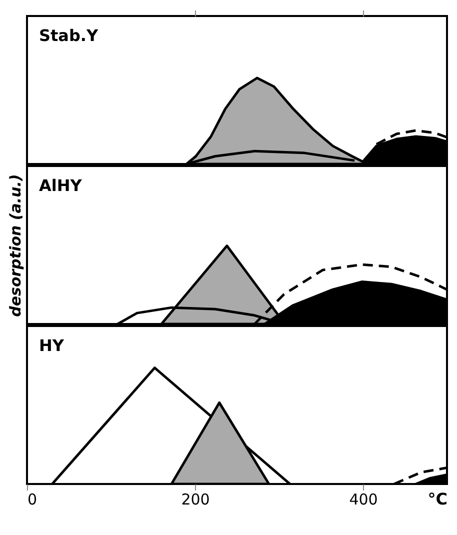  Describe the element at coordinates (15, 245) in the screenshot. I see `y-axis-title: desorption (a.u.)` at that location.